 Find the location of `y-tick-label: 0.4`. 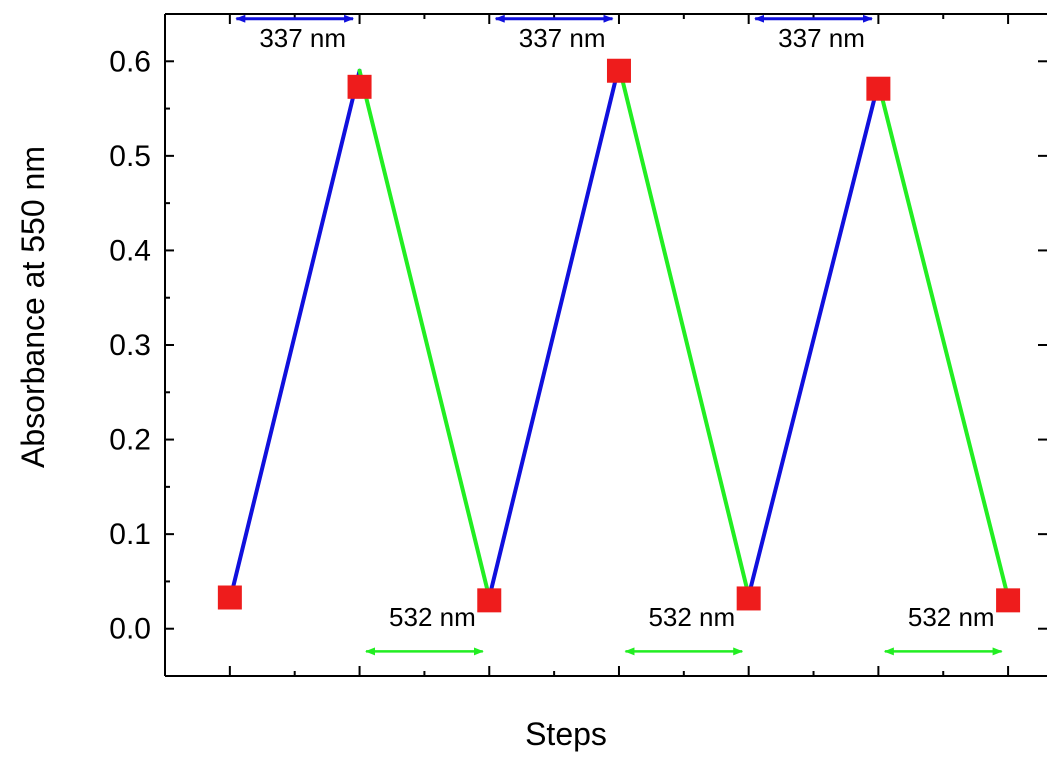

y-tick-label: 0.4 is located at coordinates (130, 250).